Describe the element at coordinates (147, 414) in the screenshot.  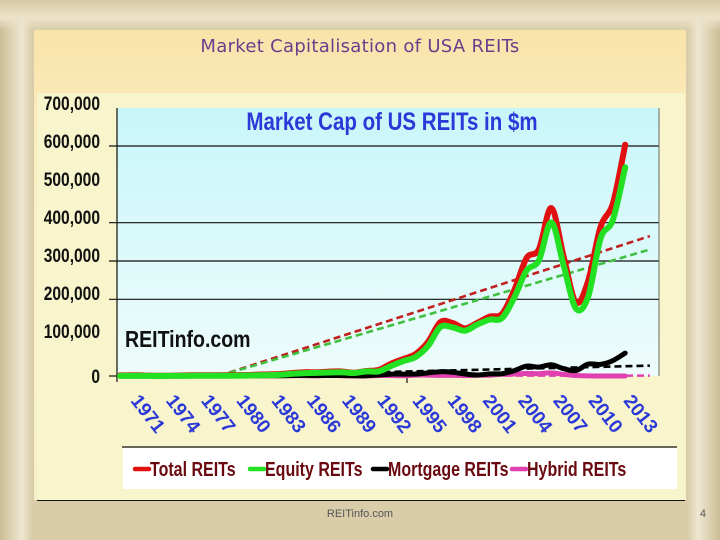
I see `x-tick-label: 1971` at that location.